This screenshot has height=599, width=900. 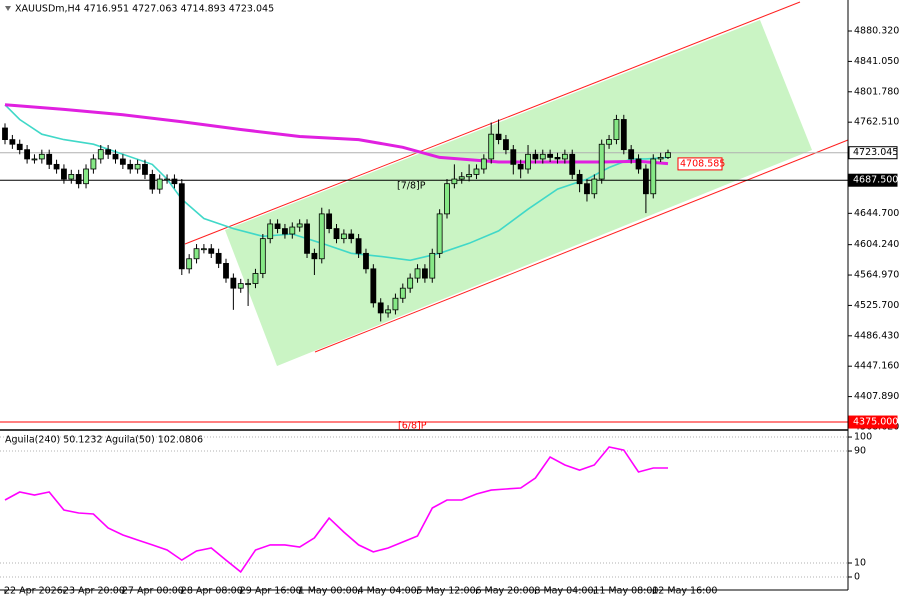 I want to click on y-tick-label: 4801.780, so click(x=876, y=91).